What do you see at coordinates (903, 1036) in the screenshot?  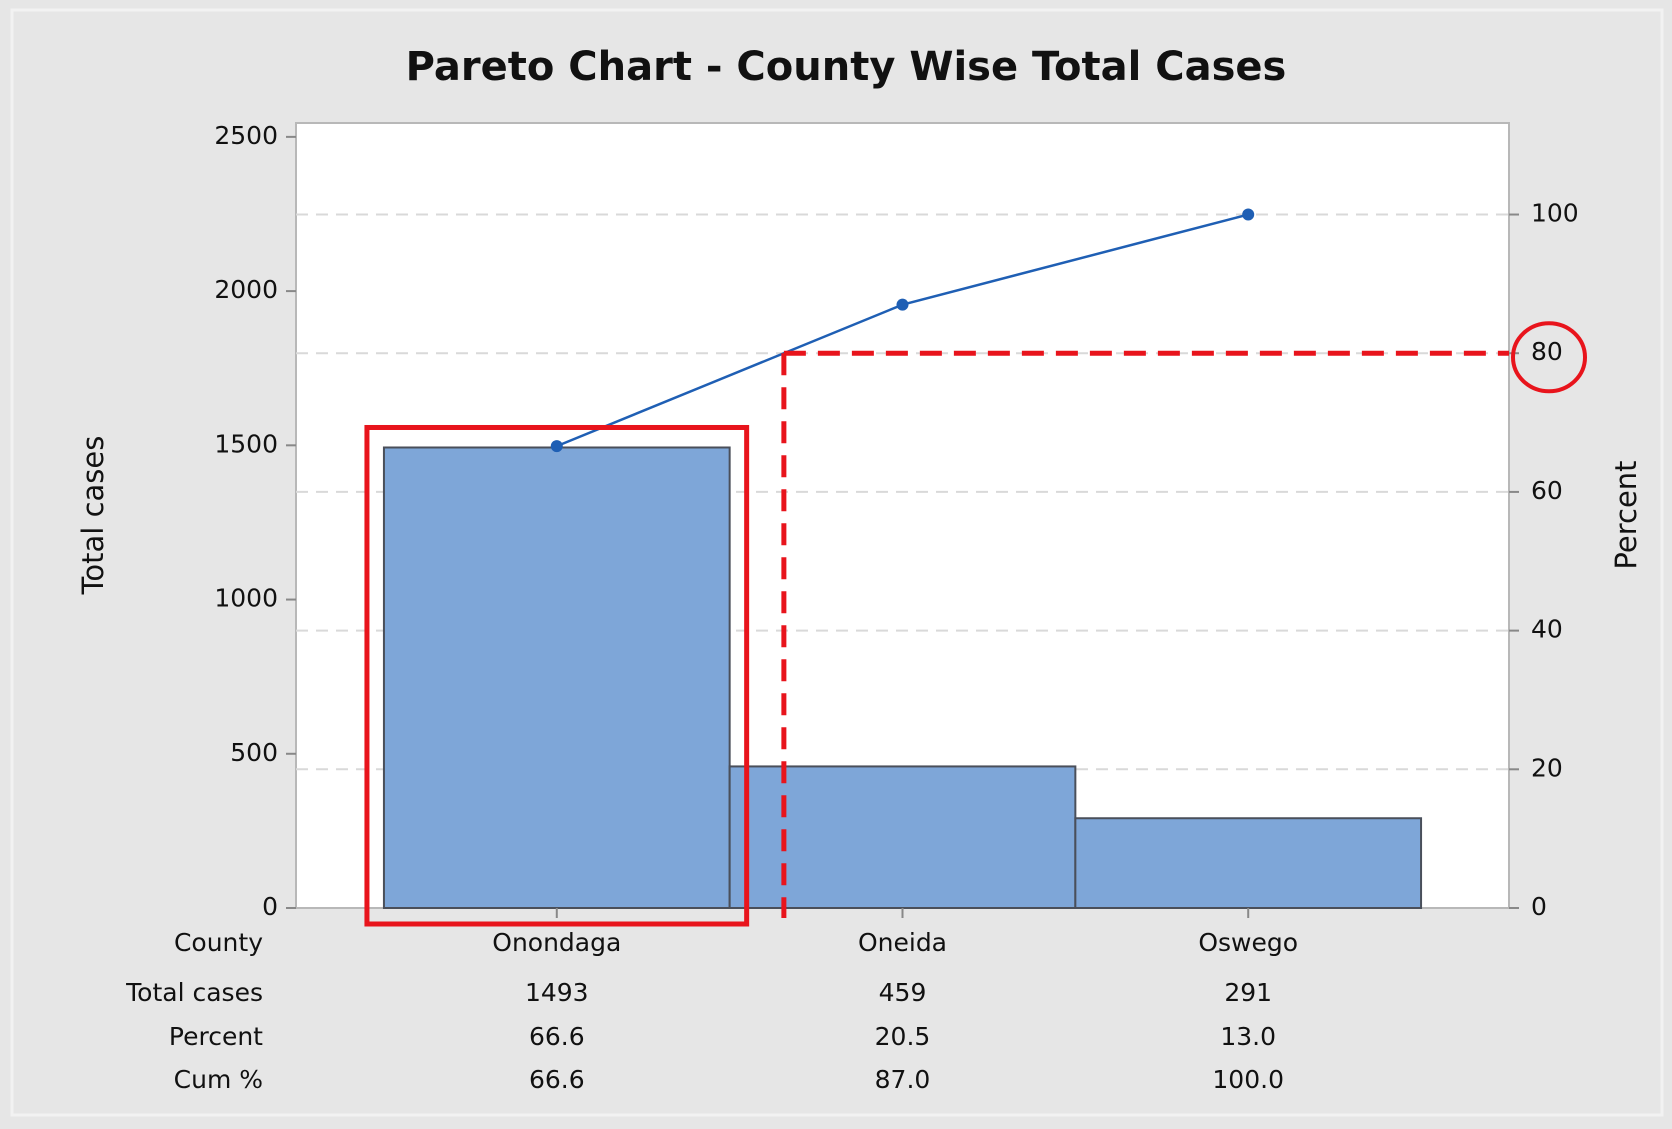 I see `table-cell: 20.5` at bounding box center [903, 1036].